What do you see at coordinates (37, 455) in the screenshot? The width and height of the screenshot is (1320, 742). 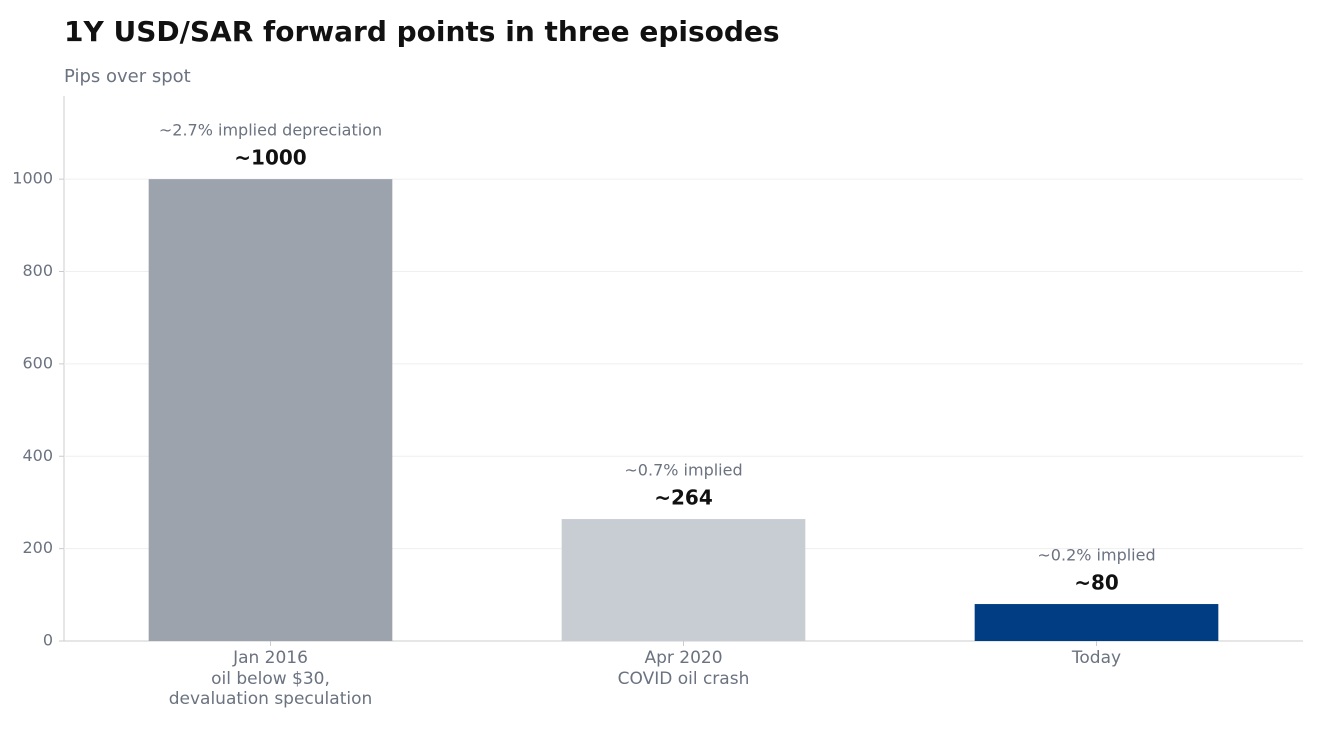 I see `y-tick-label: 400` at bounding box center [37, 455].